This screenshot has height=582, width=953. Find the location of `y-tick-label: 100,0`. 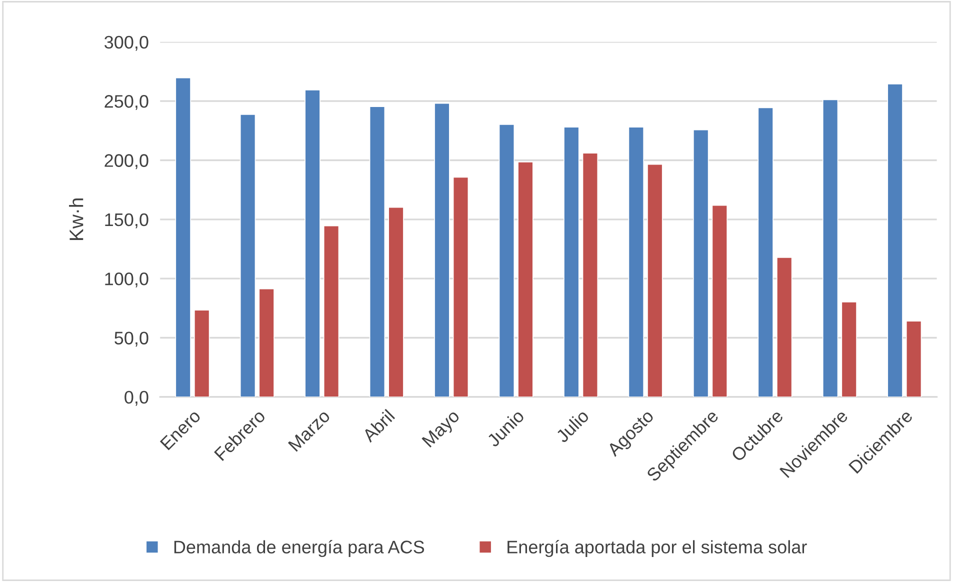

y-tick-label: 100,0 is located at coordinates (126, 280).